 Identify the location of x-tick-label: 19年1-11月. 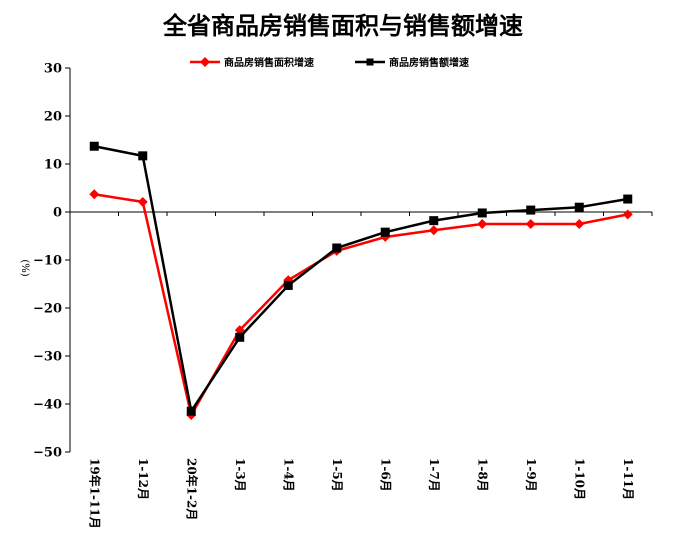
(94, 493).